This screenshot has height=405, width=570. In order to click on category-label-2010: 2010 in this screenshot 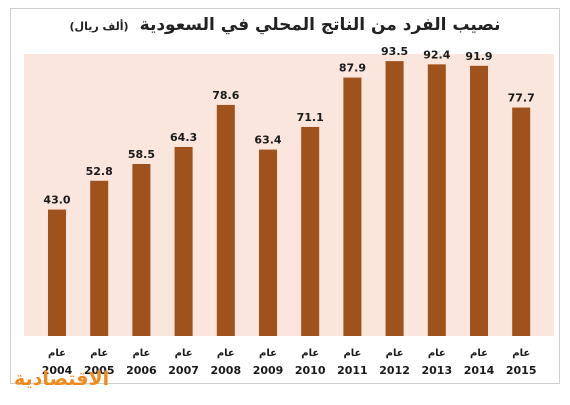, I will do `click(310, 370)`.